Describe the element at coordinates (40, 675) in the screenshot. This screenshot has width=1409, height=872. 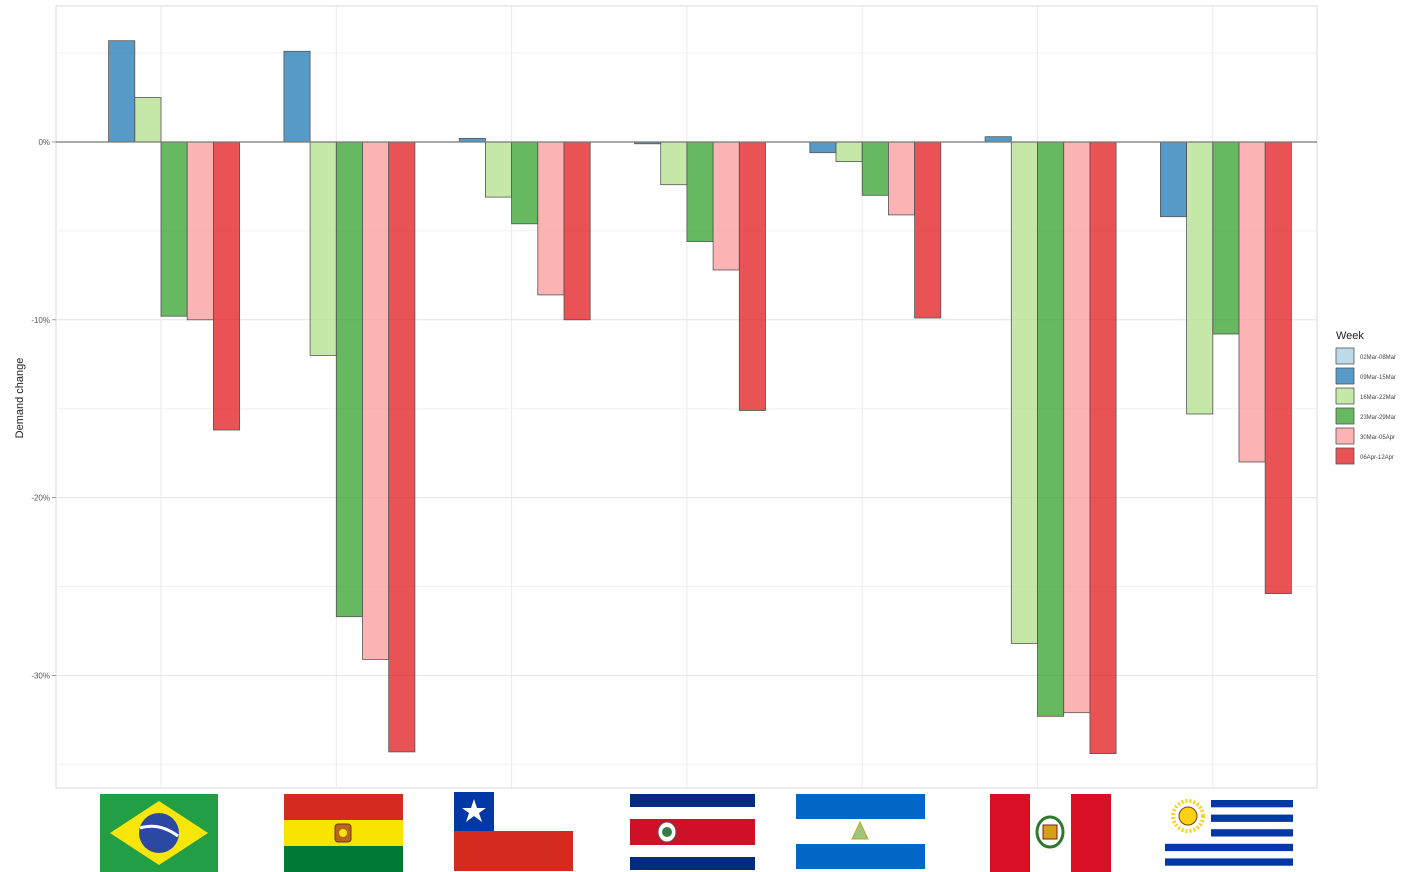
I see `y-tick-label: -30%` at that location.